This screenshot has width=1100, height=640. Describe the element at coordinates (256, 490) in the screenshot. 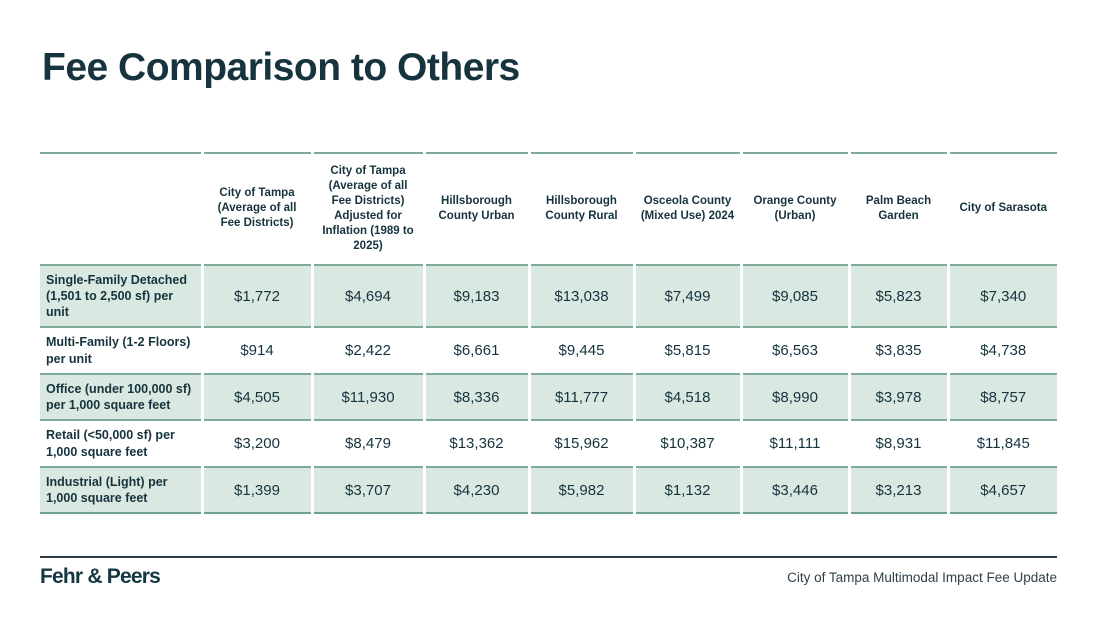

I see `fee-value-cell: $1,399` at that location.